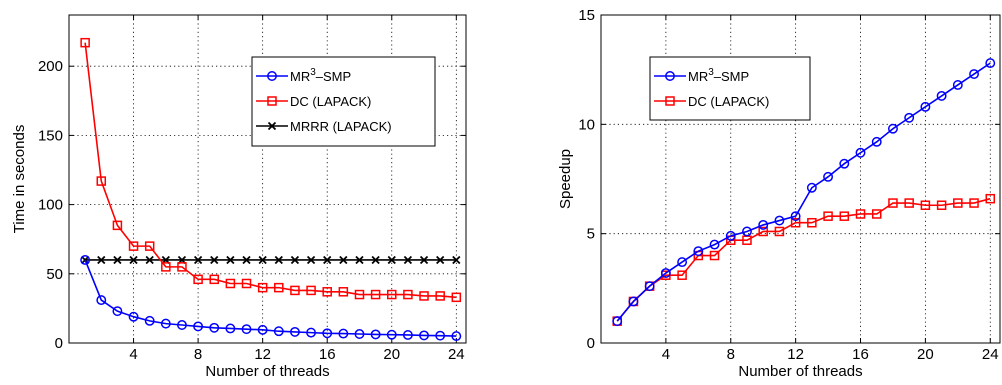  Describe the element at coordinates (320, 75) in the screenshot. I see `legend-label: MR3–SMP` at that location.